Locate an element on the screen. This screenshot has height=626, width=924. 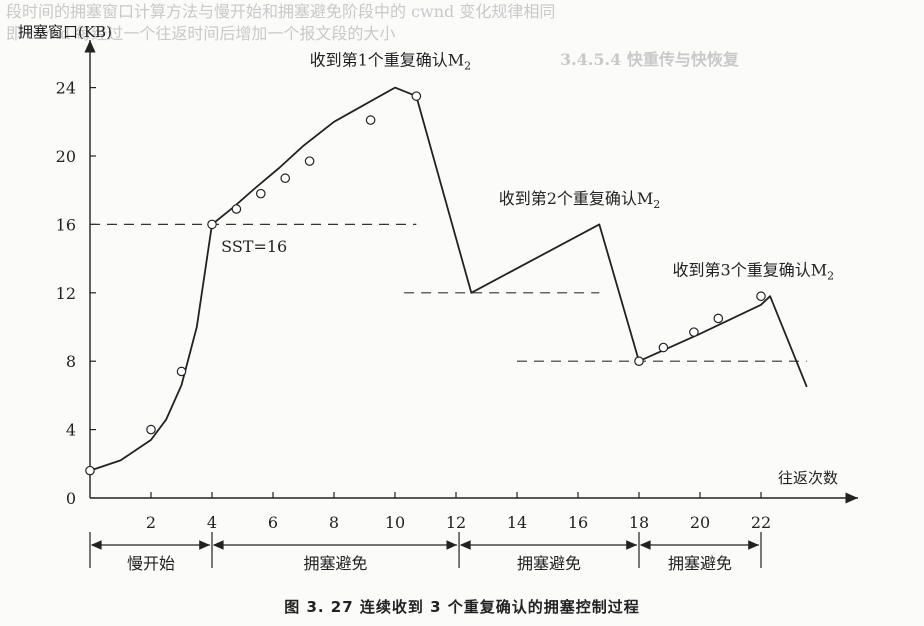
x-tick-label: 16 is located at coordinates (578, 522).